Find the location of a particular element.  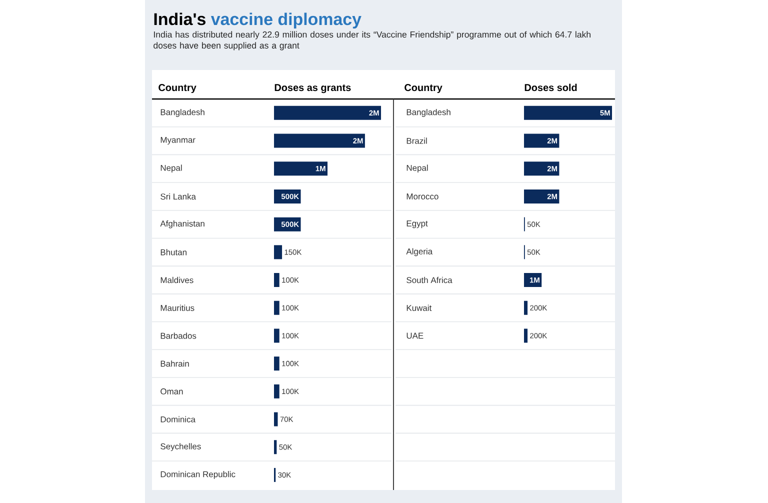

y-tick-label: Dominican Republic is located at coordinates (198, 475).